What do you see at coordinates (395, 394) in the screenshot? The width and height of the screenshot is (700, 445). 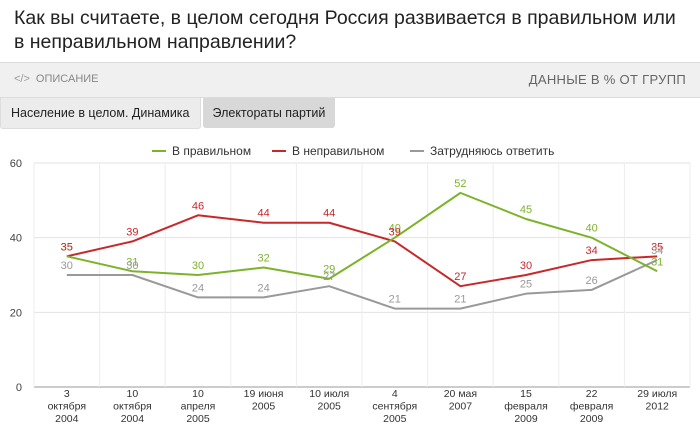 I see `x-tick-label-line: 4` at bounding box center [395, 394].